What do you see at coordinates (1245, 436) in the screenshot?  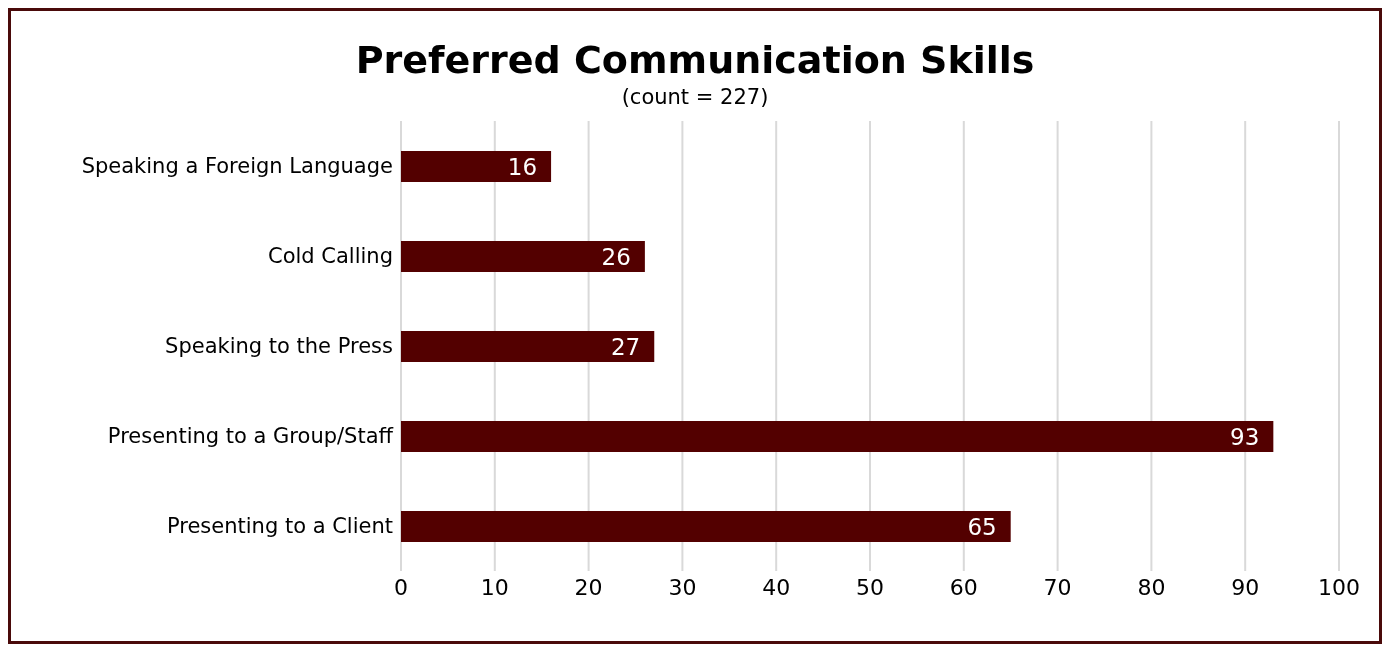 I see `data-label: 93` at bounding box center [1245, 436].